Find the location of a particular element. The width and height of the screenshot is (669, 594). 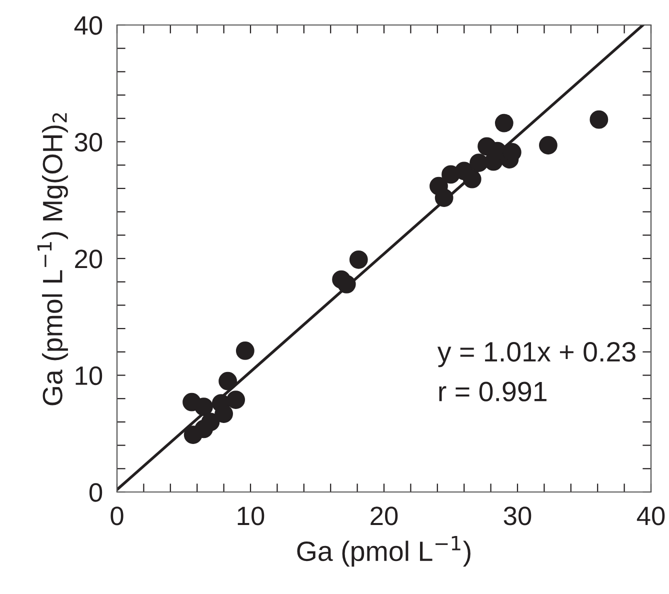

y-tick-label: 30 is located at coordinates (88, 142).